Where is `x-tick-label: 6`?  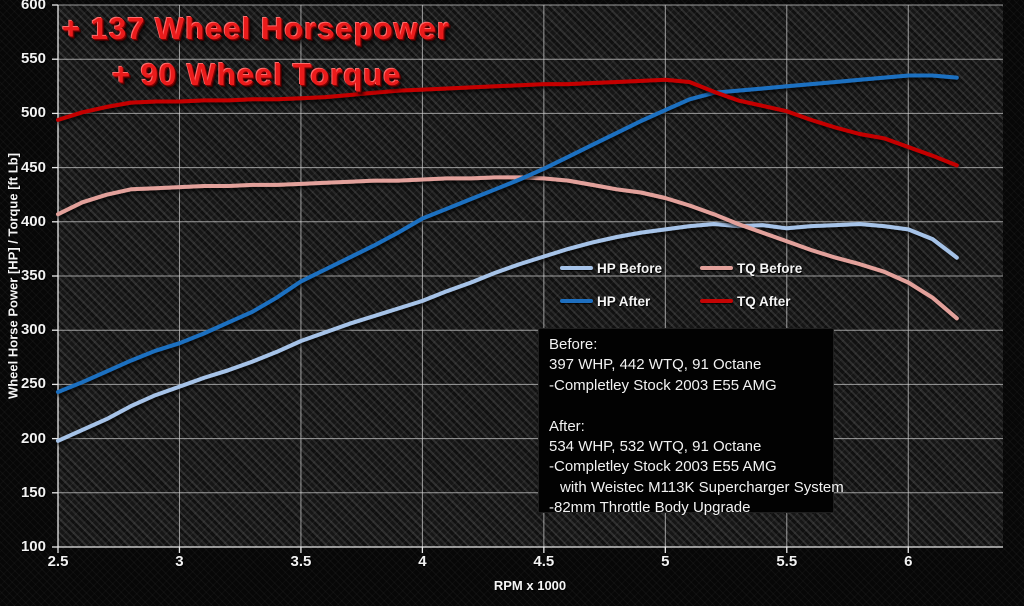
x-tick-label: 6 is located at coordinates (908, 561).